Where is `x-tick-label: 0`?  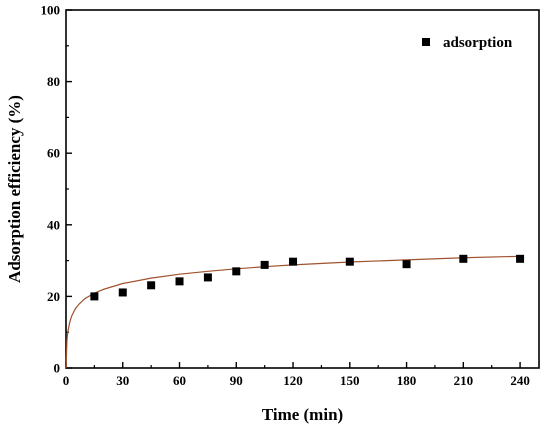 x-tick-label: 0 is located at coordinates (66, 380).